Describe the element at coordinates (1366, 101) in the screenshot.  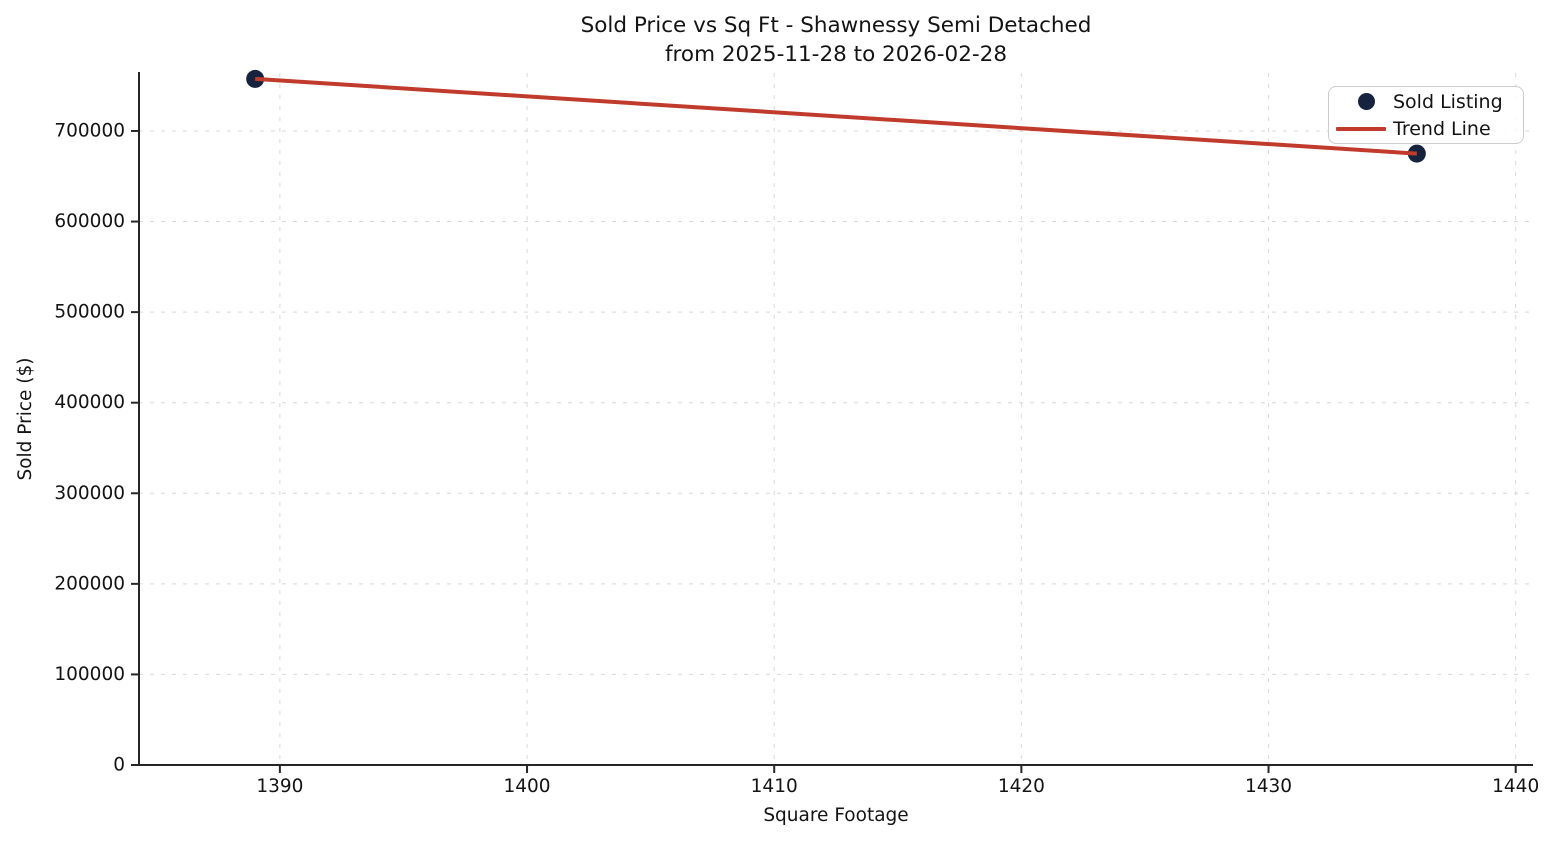
I see `scatter-marker-icon` at that location.